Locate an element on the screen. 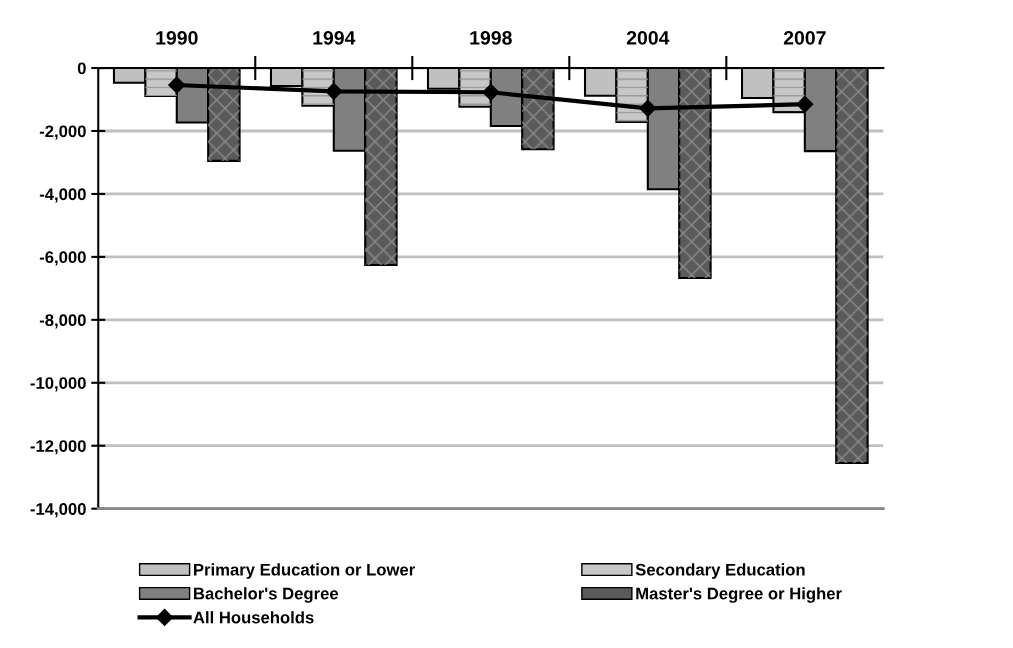 The image size is (1013, 648). y-tick-label: 0 is located at coordinates (81, 68).